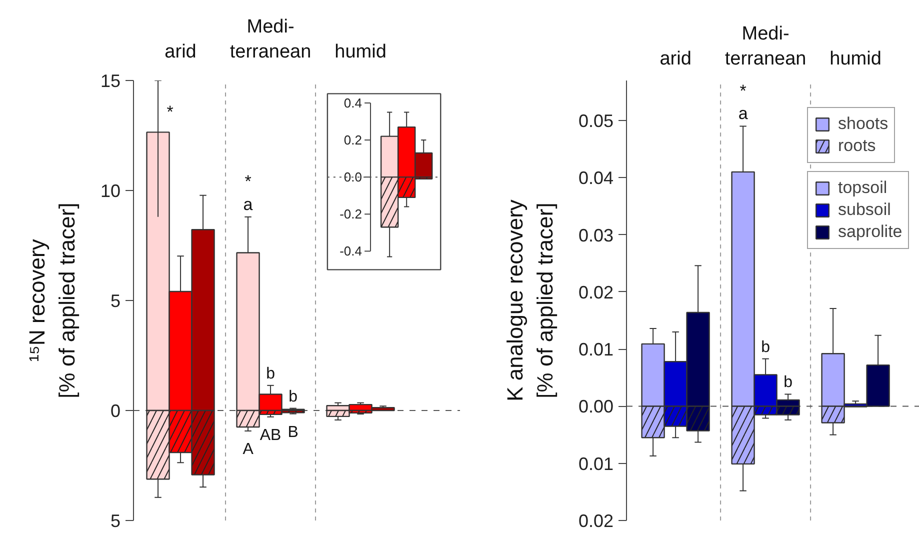 This screenshot has height=537, width=919. What do you see at coordinates (863, 188) in the screenshot?
I see `annotation: topsoil` at bounding box center [863, 188].